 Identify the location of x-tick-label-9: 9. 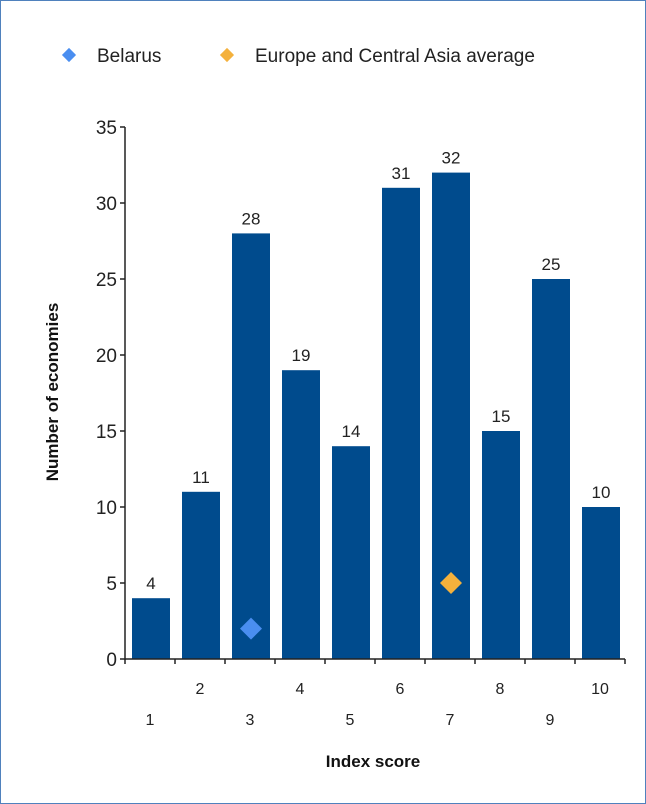
(550, 720).